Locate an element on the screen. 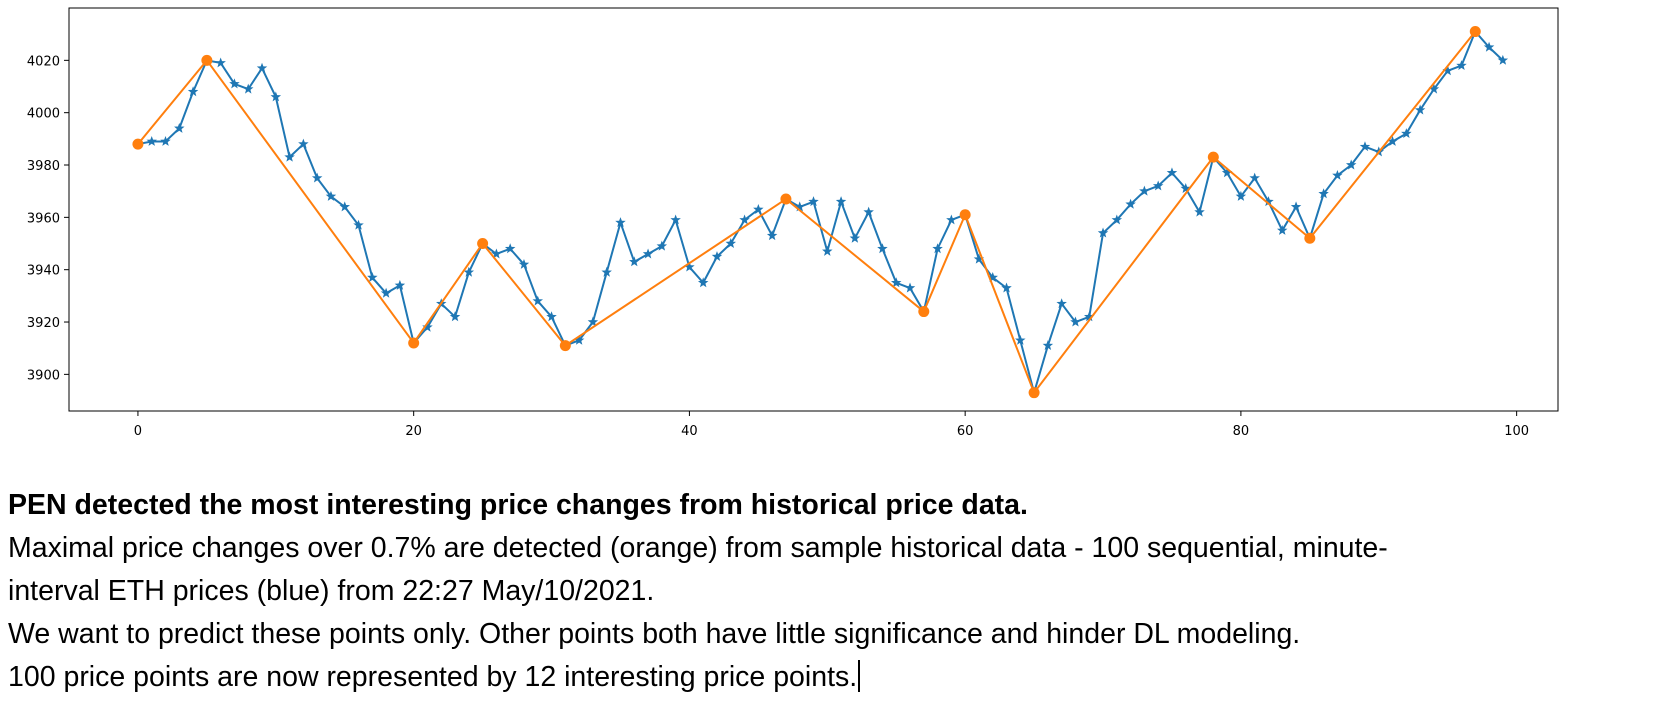 This screenshot has height=706, width=1660. x-tick-label: 40 is located at coordinates (689, 431).